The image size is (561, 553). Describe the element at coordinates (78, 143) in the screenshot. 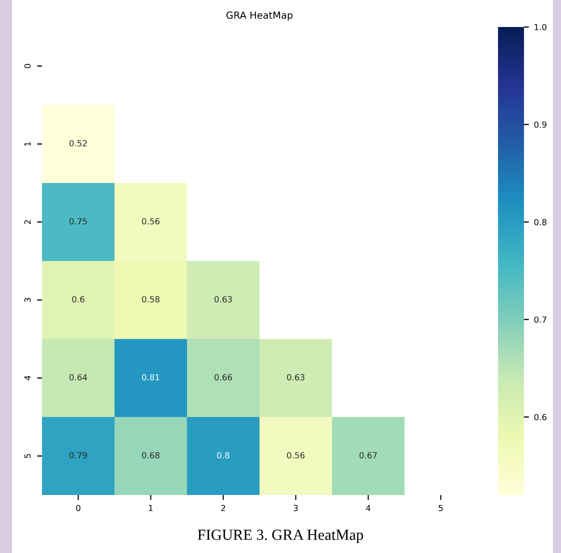

I see `data-label: 0.52` at that location.